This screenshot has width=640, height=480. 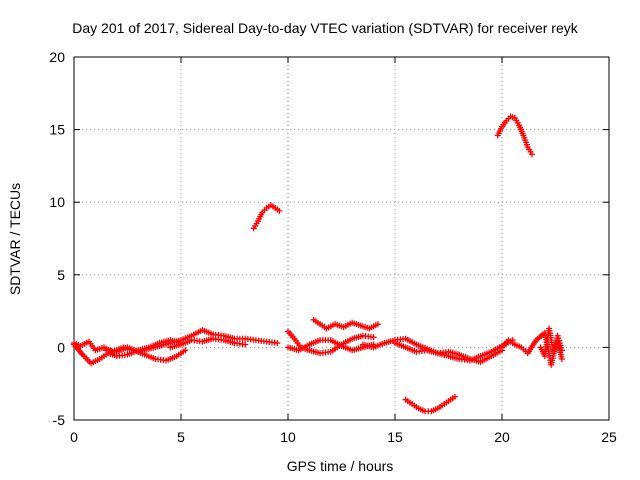 I want to click on y-tick-label: 20, so click(x=57, y=57).